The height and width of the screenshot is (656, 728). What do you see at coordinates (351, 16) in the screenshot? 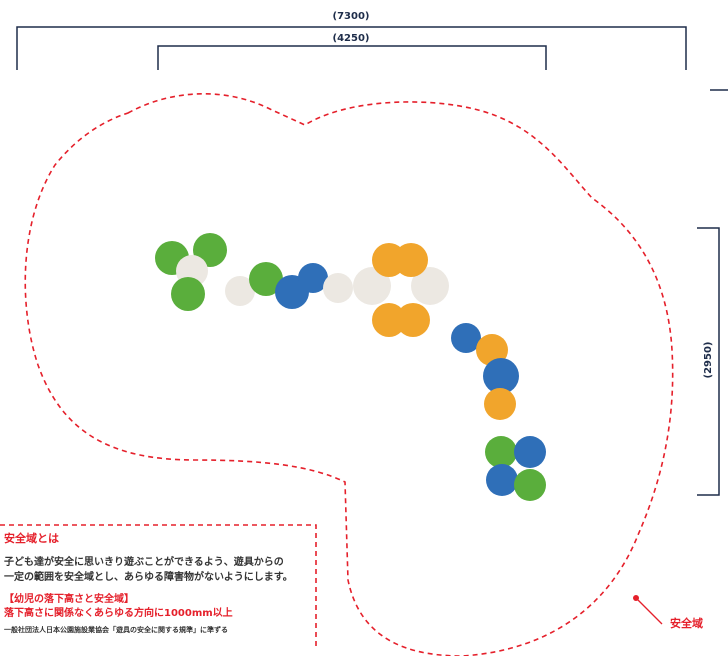
I see `dimension-overall-width-label: (7300)` at bounding box center [351, 16].